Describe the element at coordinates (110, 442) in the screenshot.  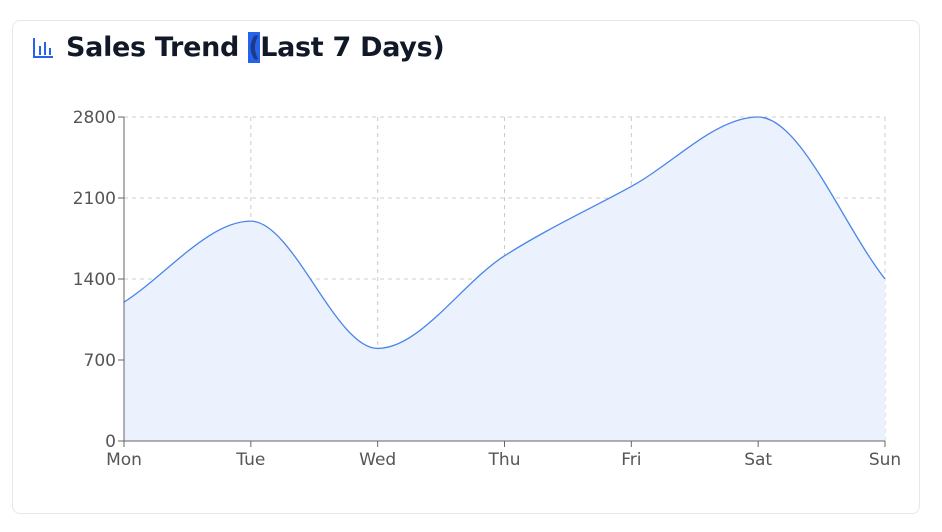
I see `y-tick-label-0: 0` at that location.